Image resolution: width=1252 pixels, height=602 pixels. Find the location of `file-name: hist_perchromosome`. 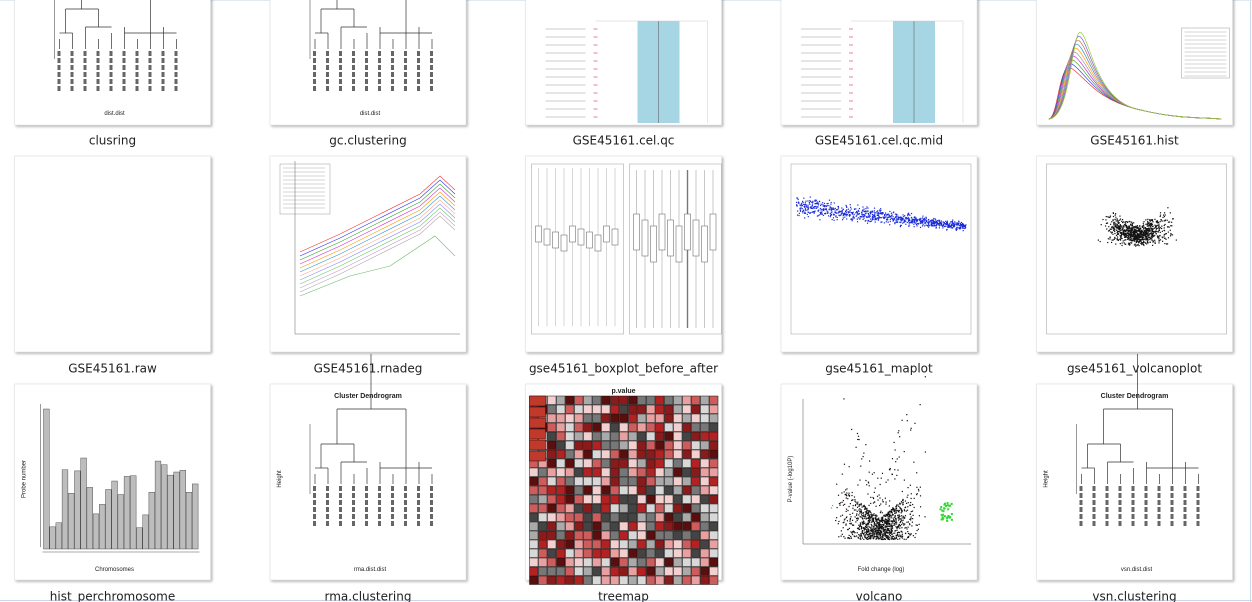

file-name: hist_perchromosome is located at coordinates (112, 596).